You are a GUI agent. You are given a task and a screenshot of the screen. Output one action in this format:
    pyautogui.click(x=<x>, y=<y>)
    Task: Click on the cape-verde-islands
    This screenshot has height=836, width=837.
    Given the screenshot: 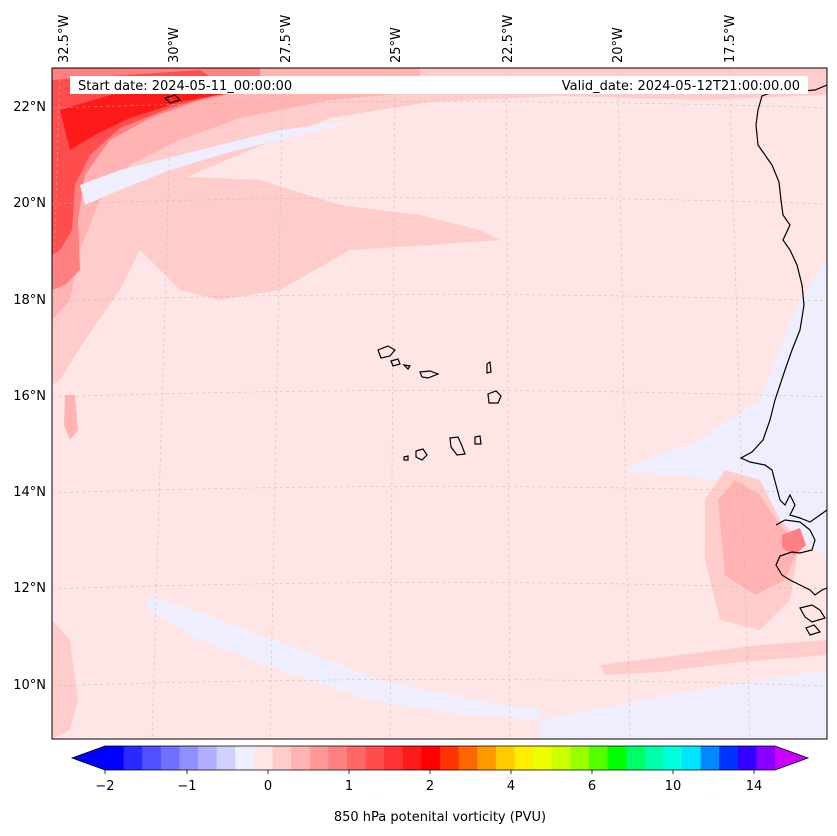 What is the action you would take?
    pyautogui.click(x=439, y=403)
    